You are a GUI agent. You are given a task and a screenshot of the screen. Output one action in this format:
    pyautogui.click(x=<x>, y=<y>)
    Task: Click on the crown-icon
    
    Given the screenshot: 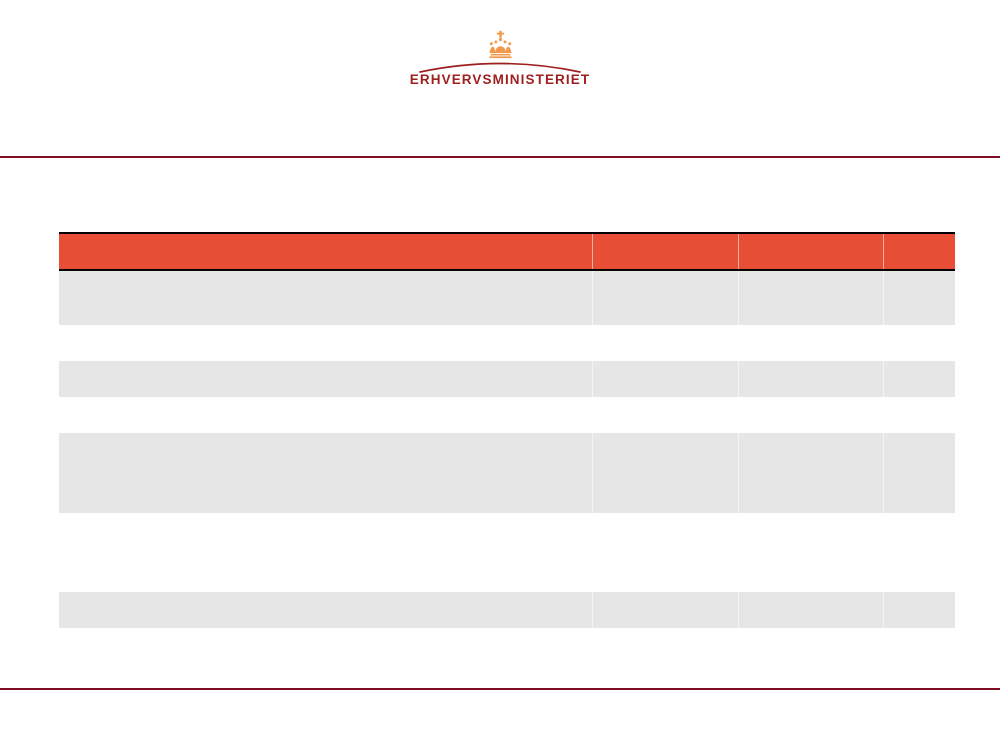 What is the action you would take?
    pyautogui.click(x=500, y=44)
    